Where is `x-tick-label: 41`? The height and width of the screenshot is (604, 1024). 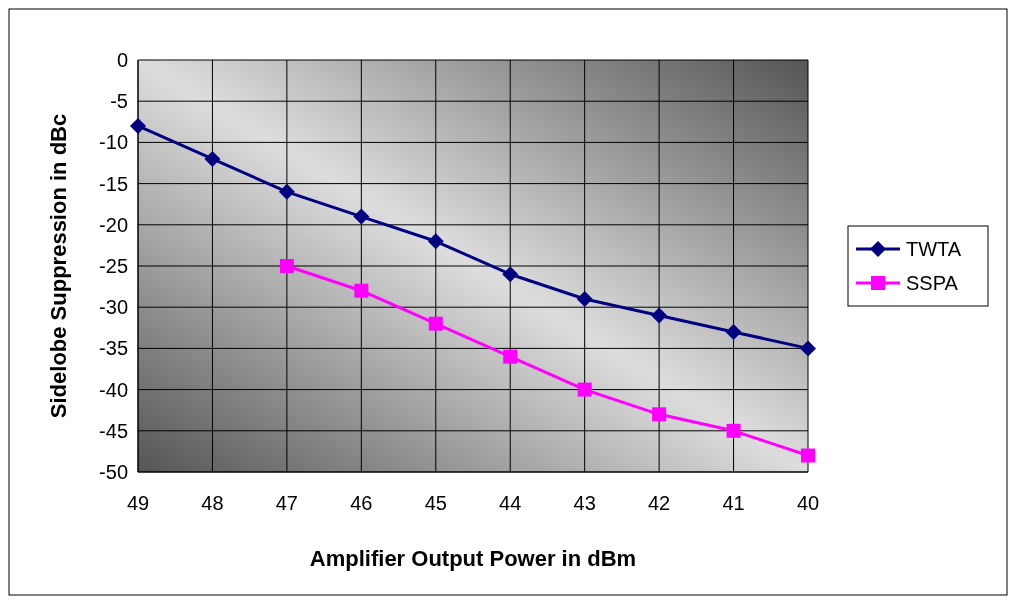
x-tick-label: 41 is located at coordinates (733, 503).